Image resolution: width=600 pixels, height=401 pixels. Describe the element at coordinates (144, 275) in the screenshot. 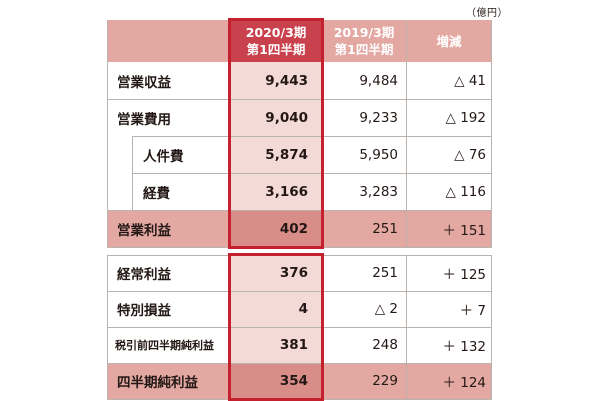

I see `row-label: 経常利益` at that location.